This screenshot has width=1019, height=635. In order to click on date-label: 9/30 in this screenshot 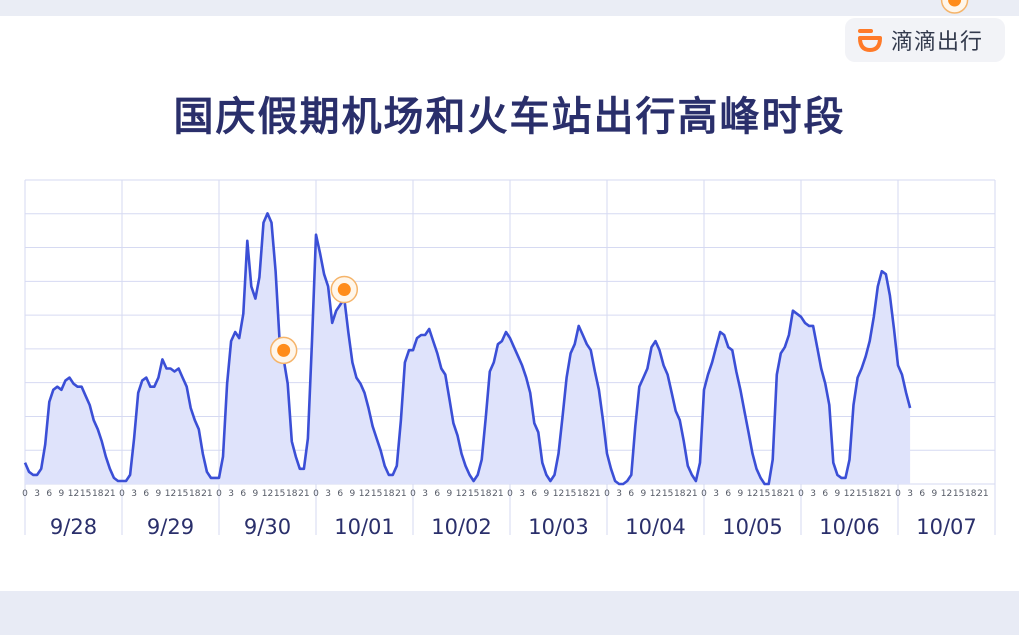, I will do `click(267, 527)`.